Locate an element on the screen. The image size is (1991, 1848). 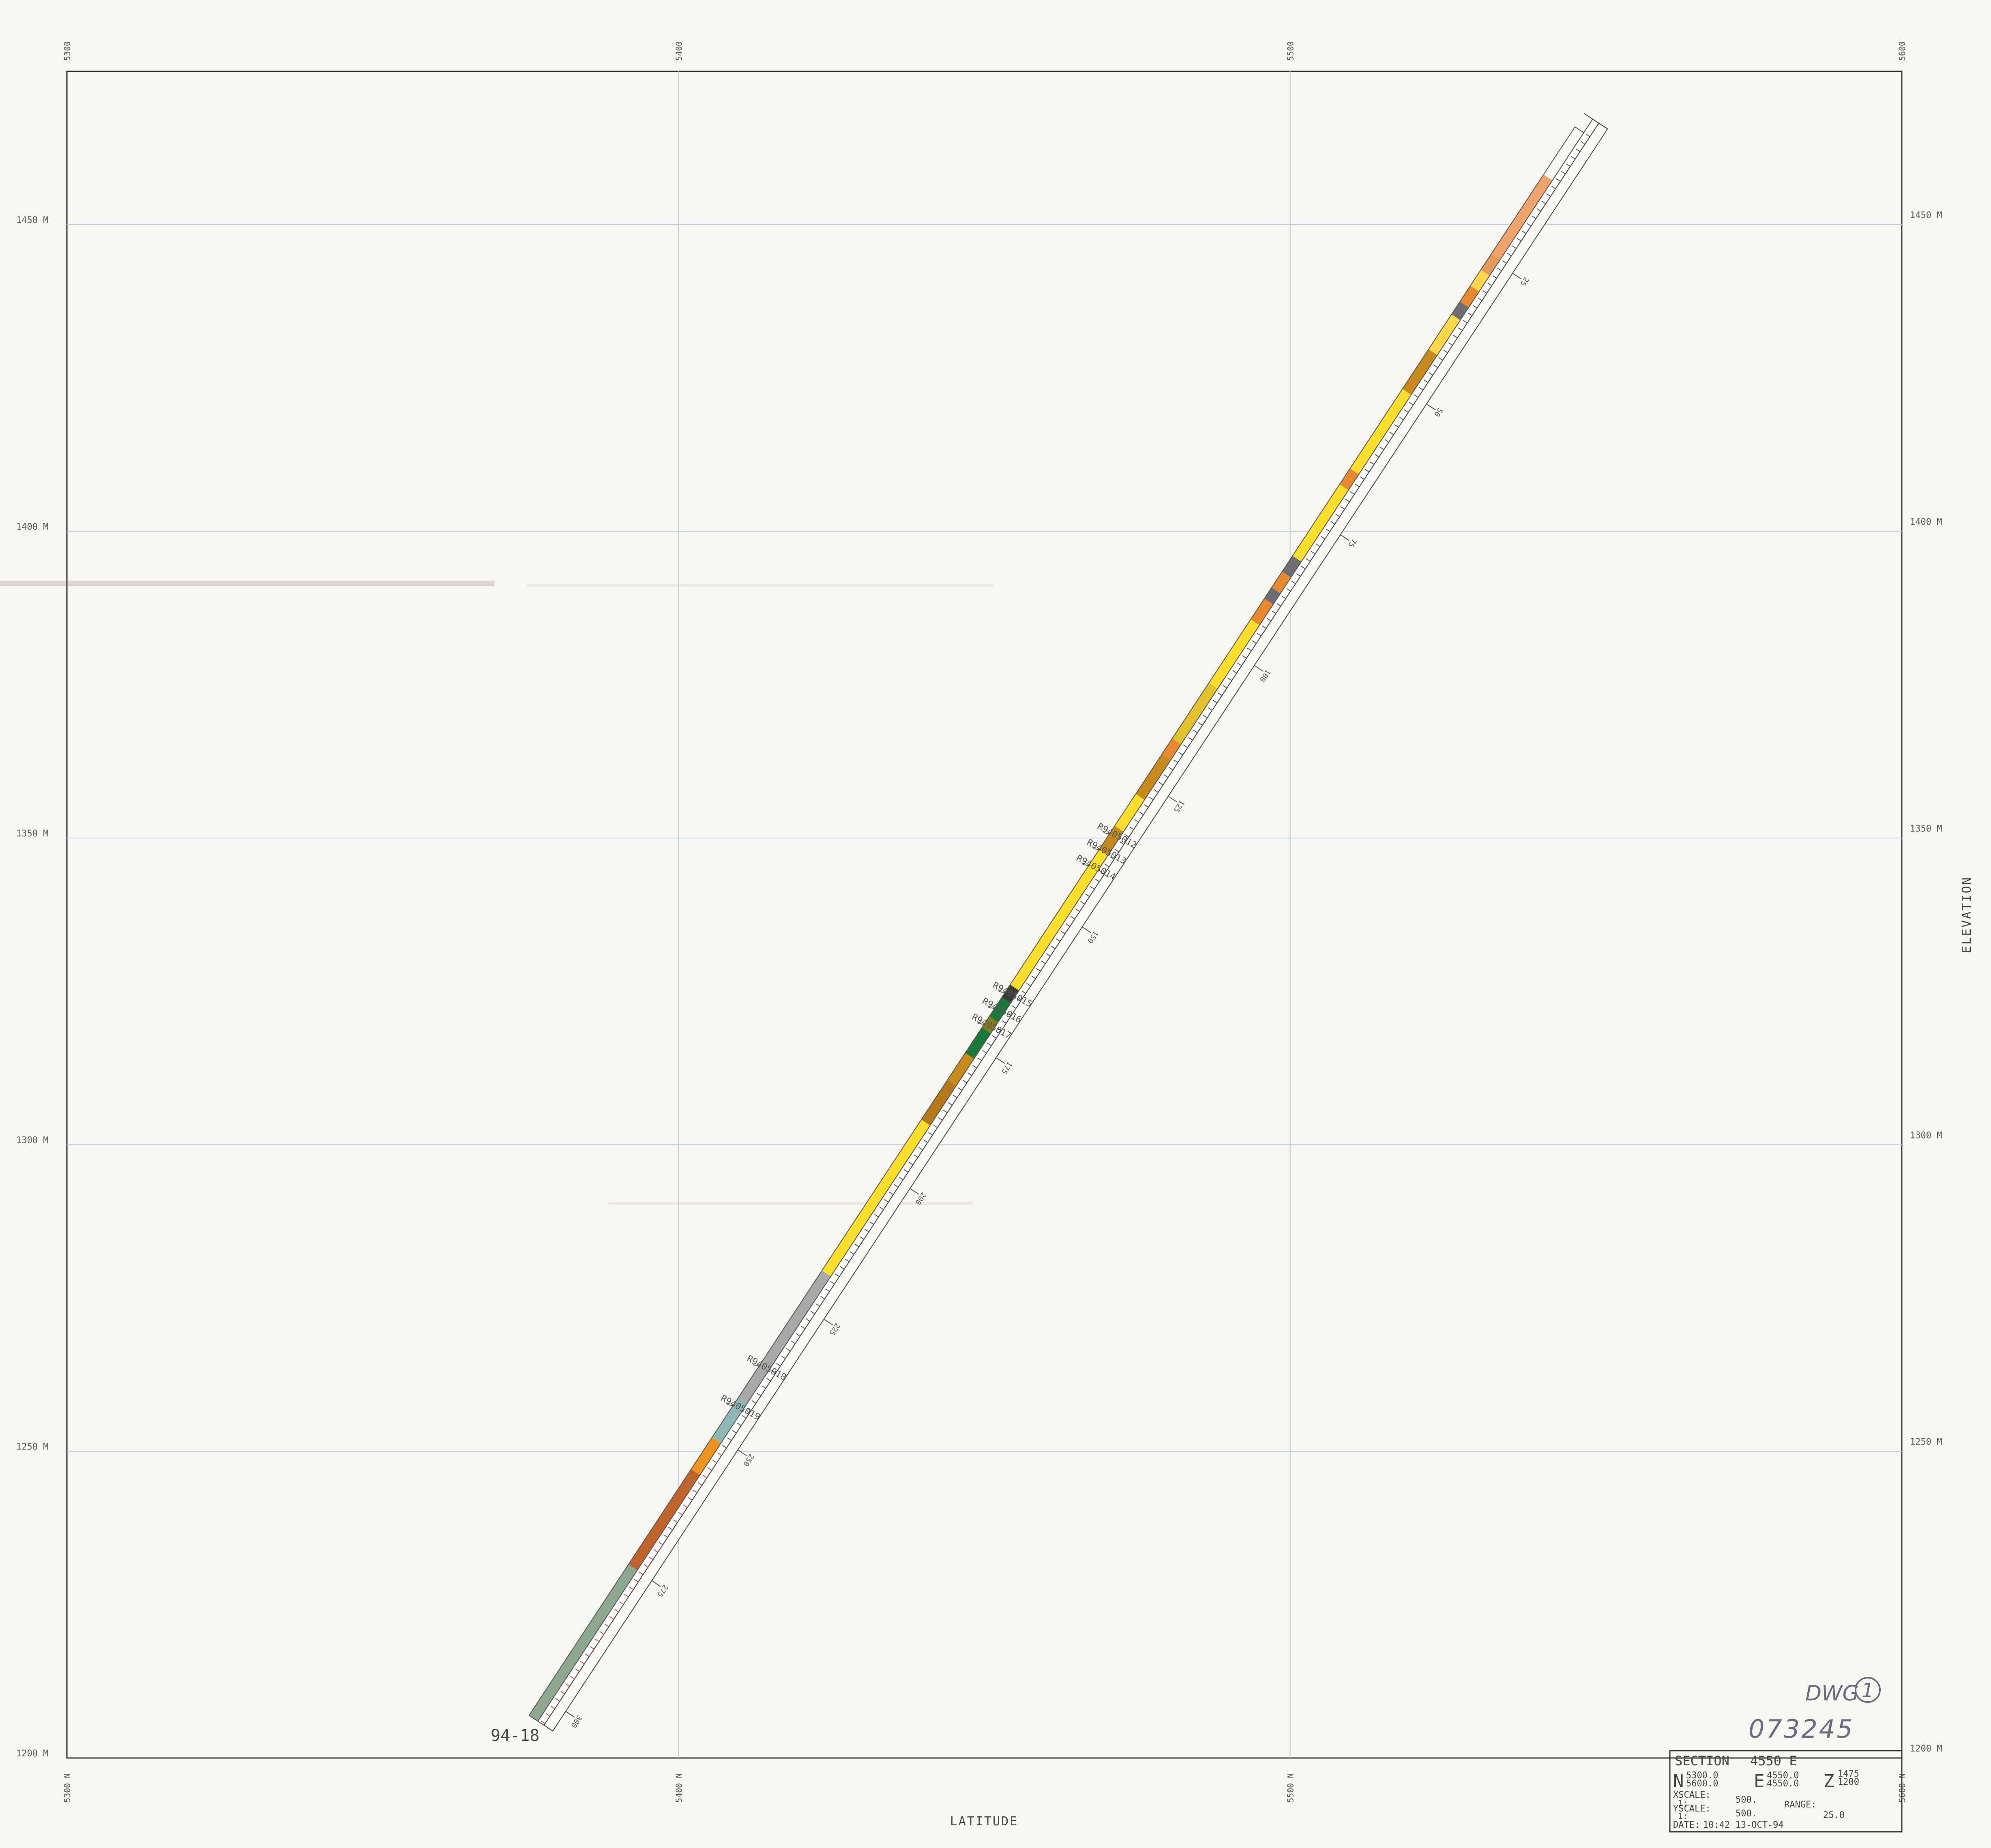
range-value: 25.0 is located at coordinates (1834, 1815).